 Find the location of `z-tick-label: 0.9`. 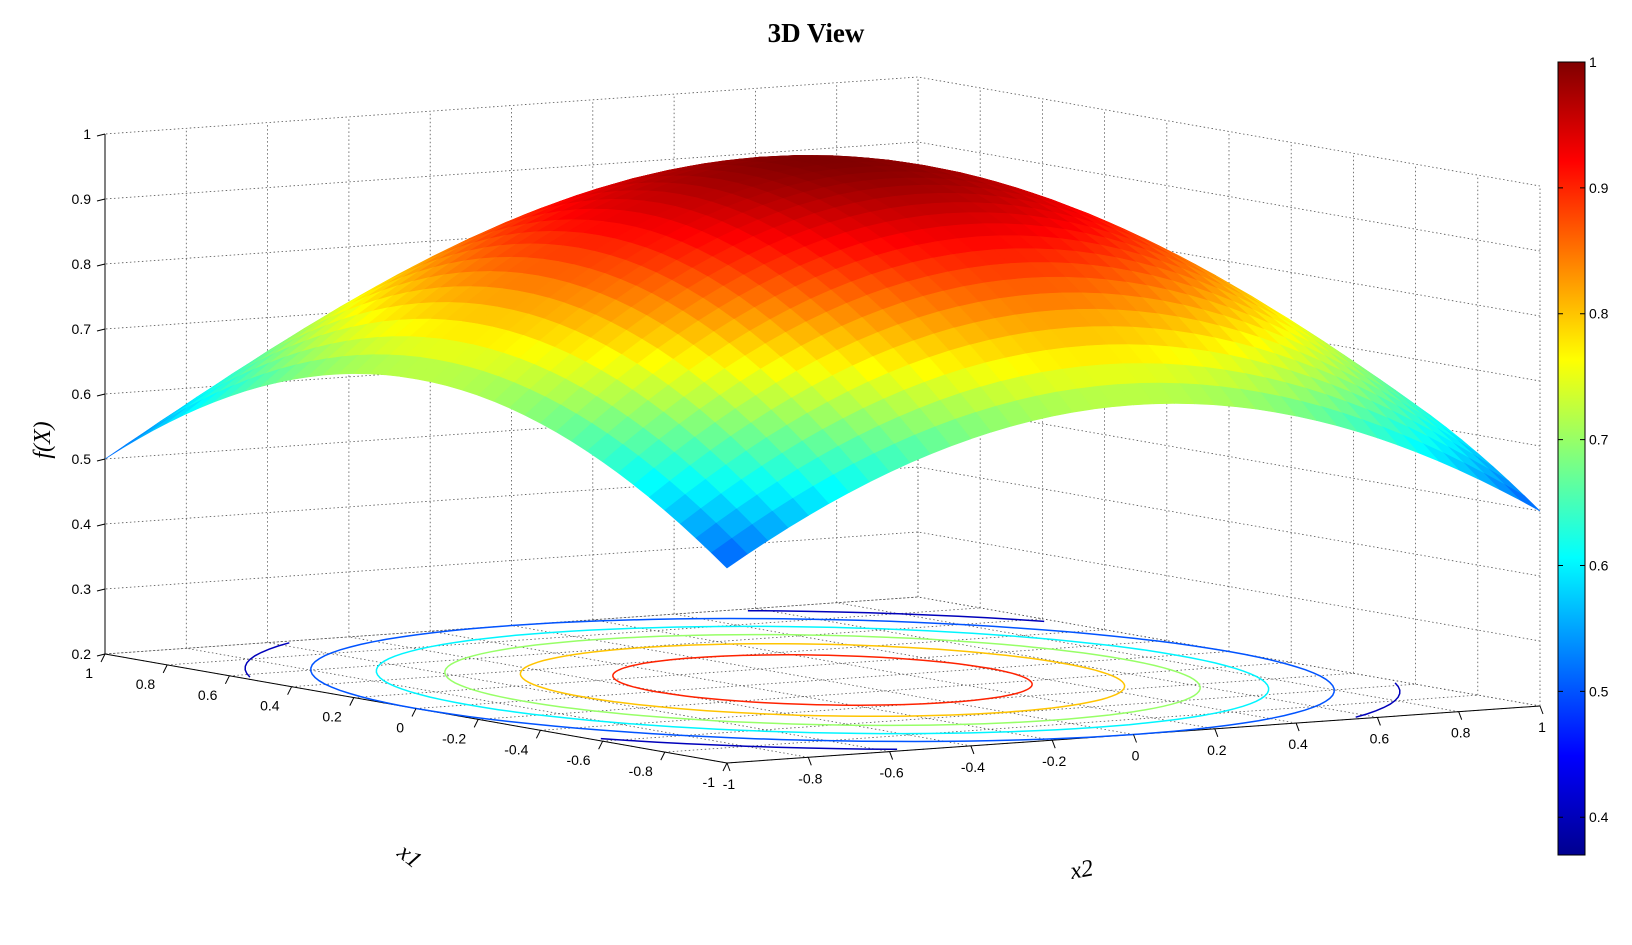

z-tick-label: 0.9 is located at coordinates (82, 199).